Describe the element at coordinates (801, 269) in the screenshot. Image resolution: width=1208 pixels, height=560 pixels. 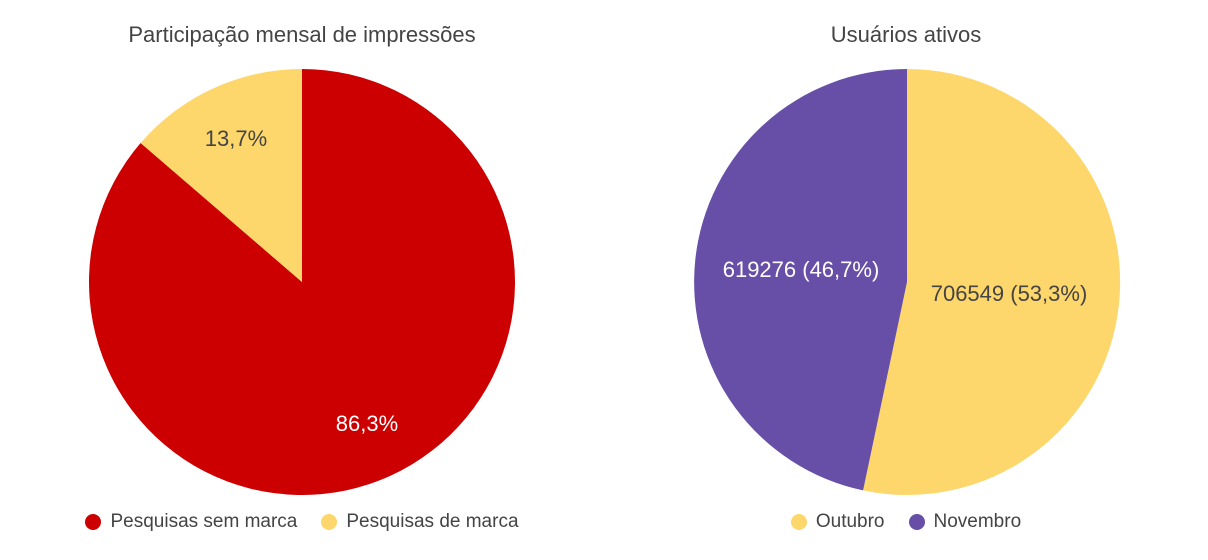
I see `slice-label-novembro: 619276 (46,7%)` at that location.